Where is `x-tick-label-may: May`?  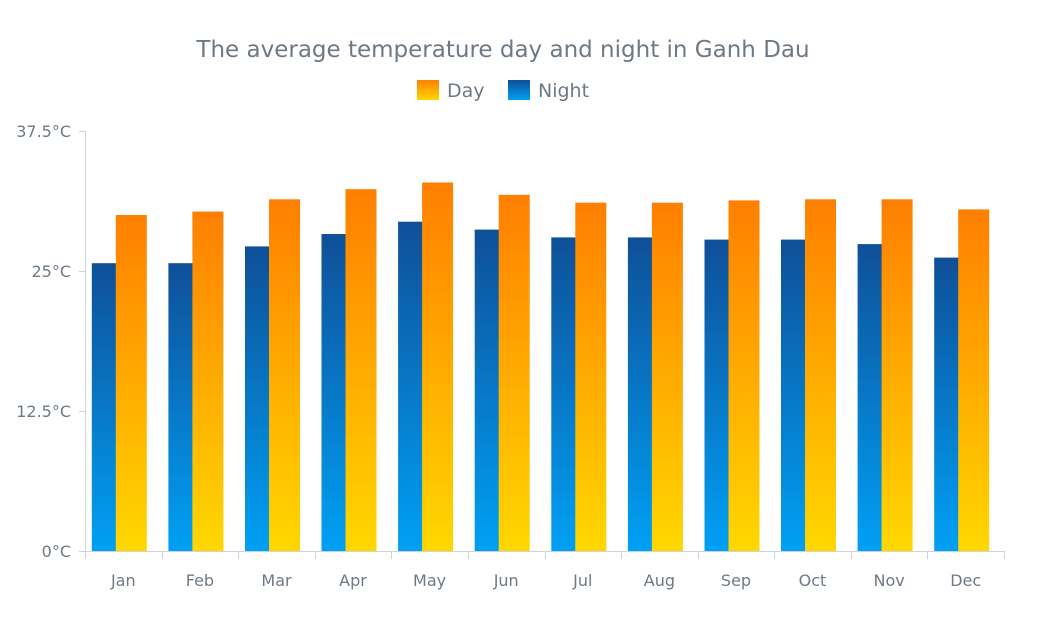 x-tick-label-may: May is located at coordinates (429, 580).